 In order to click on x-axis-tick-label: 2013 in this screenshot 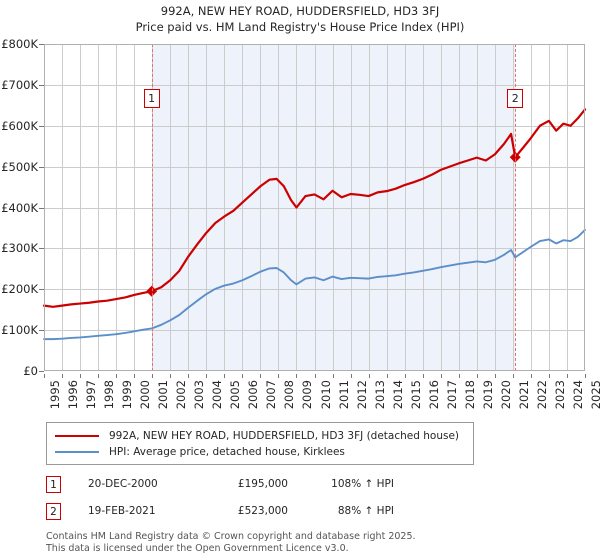, I will do `click(379, 395)`.